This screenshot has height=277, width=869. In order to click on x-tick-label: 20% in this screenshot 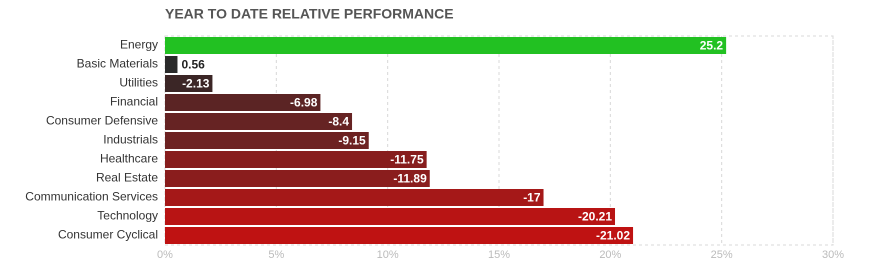, I will do `click(610, 255)`.